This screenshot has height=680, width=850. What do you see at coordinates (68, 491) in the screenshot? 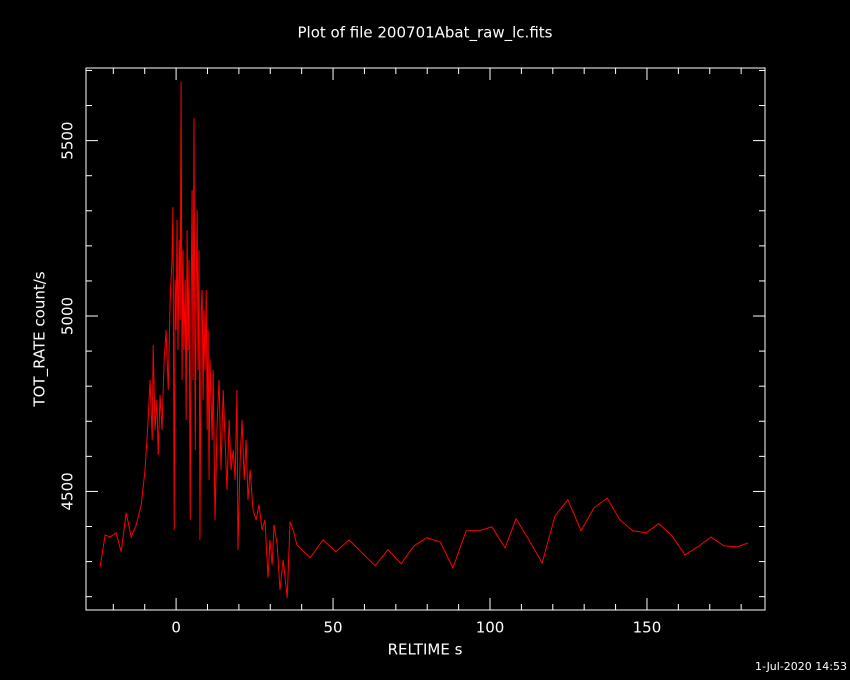
I see `y-tick-label: 4500` at bounding box center [68, 491].